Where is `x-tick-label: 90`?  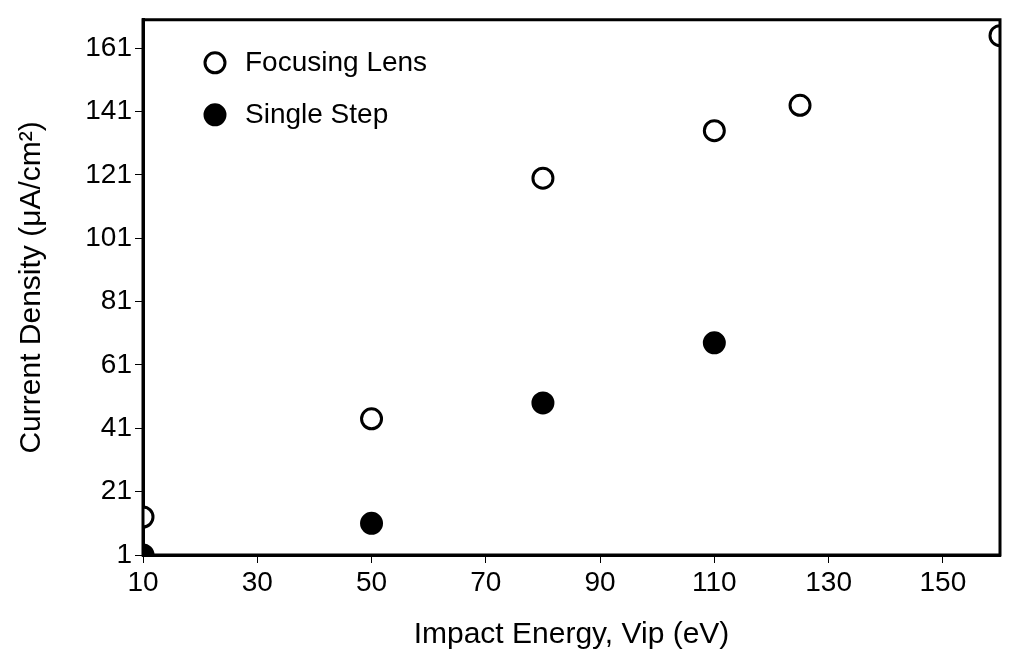 x-tick-label: 90 is located at coordinates (600, 581).